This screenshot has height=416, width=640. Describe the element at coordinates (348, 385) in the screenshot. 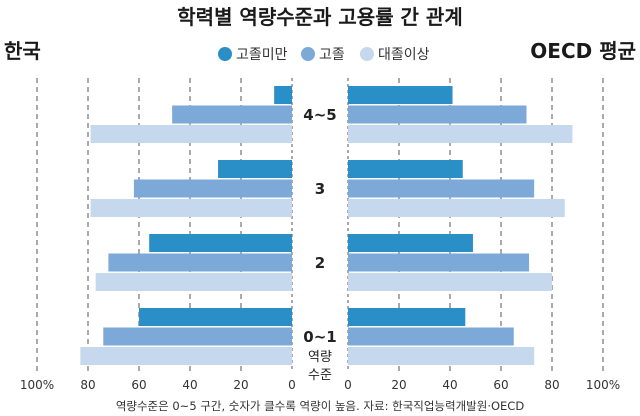

I see `tick-label-right: 0` at that location.